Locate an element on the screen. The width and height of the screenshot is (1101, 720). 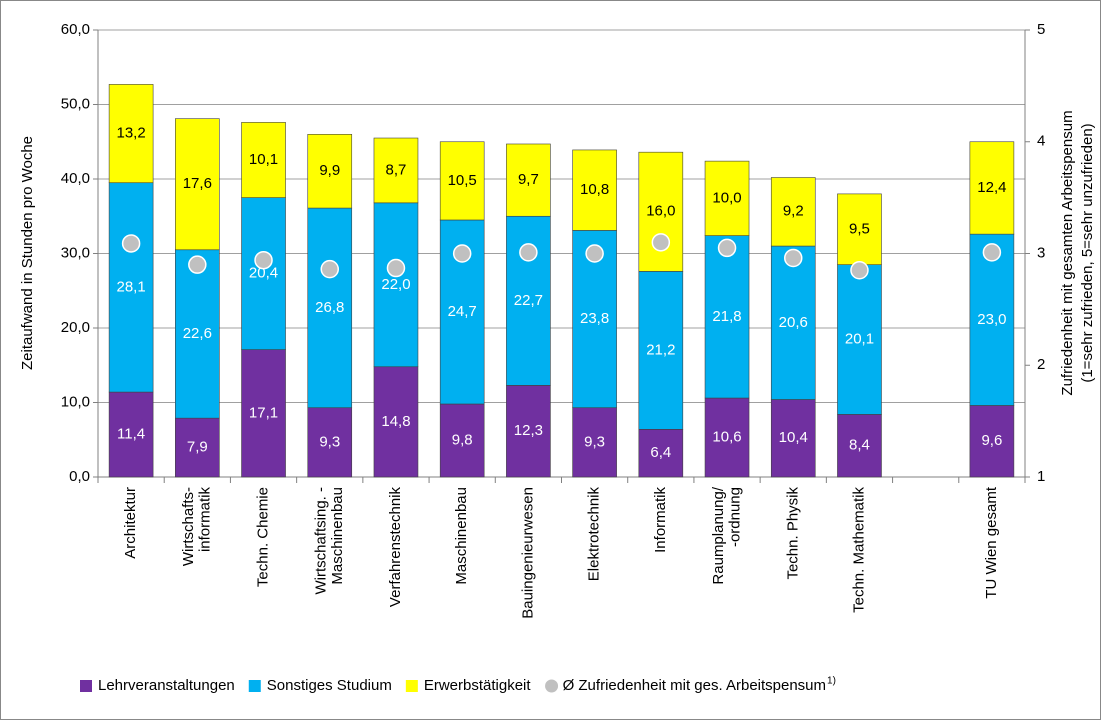
legend-label: Sonstiges Studium is located at coordinates (329, 685).